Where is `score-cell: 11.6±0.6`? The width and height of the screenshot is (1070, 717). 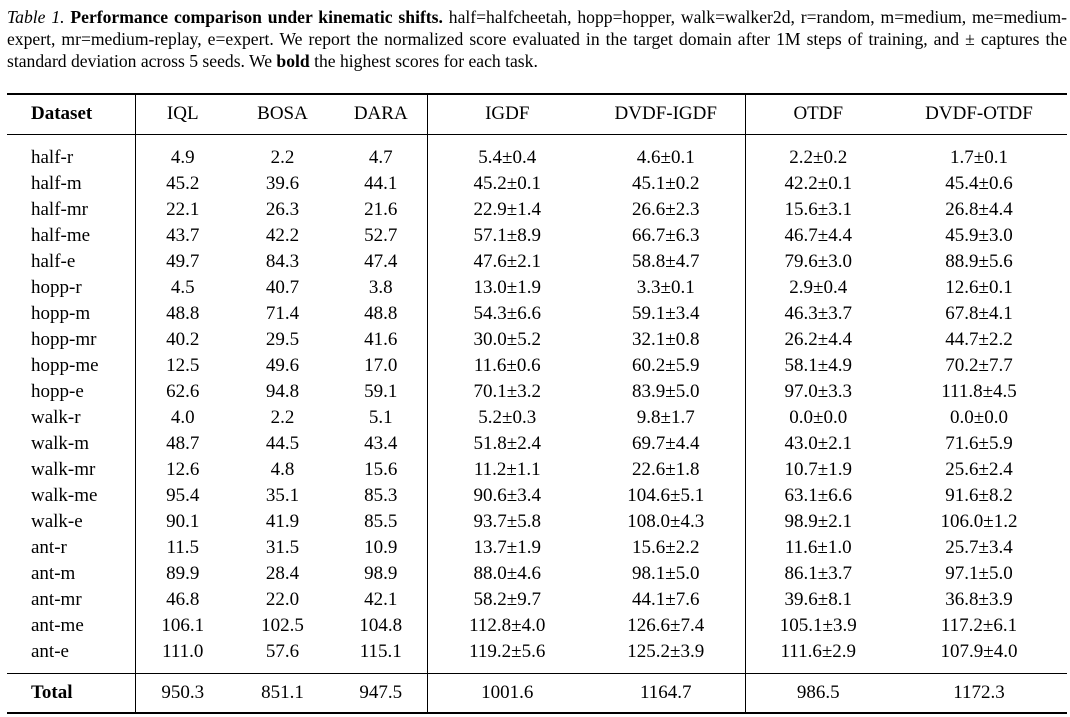 score-cell: 11.6±0.6 is located at coordinates (507, 365).